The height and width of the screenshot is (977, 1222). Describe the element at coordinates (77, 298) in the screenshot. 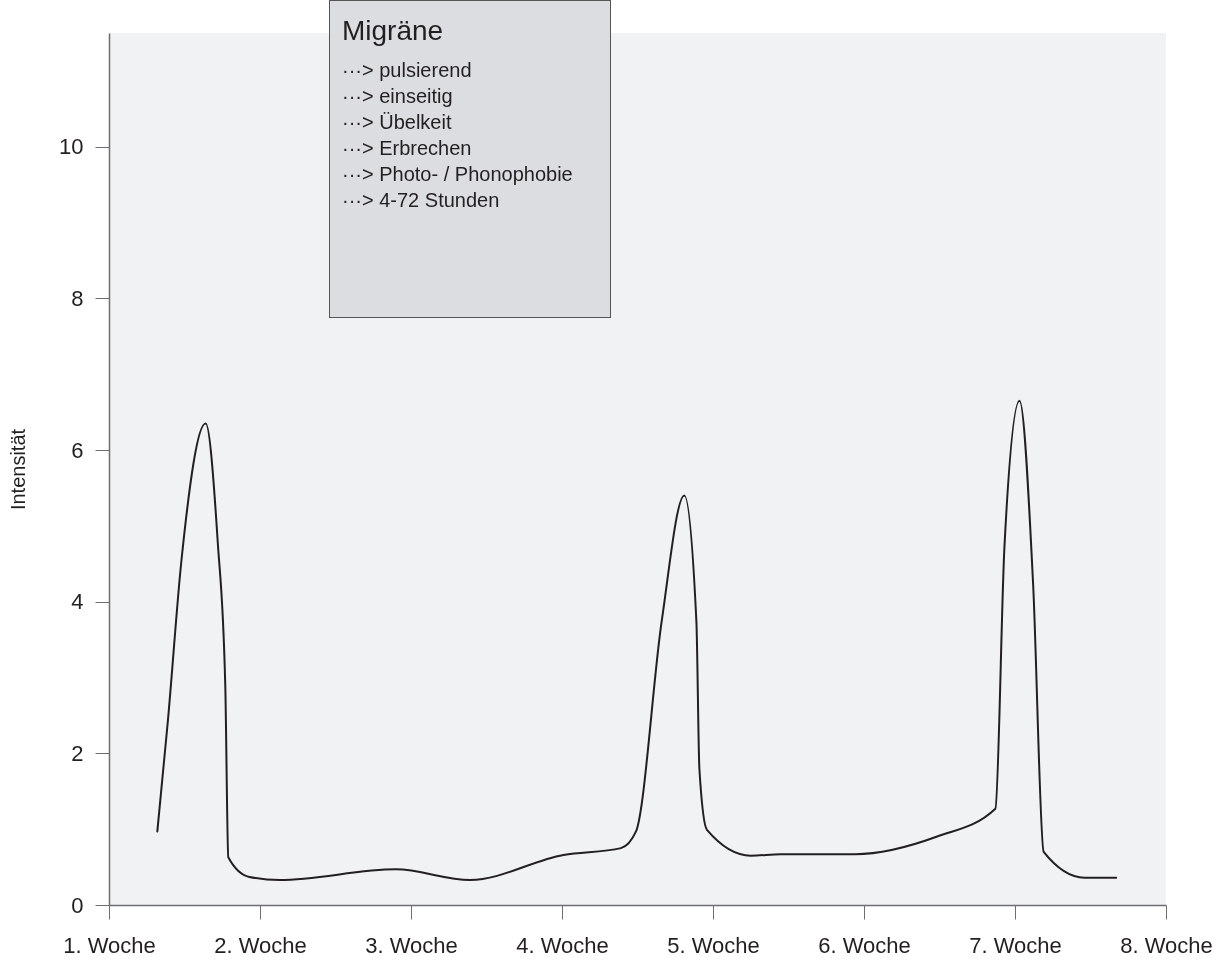

I see `y-tick-label: 8` at that location.